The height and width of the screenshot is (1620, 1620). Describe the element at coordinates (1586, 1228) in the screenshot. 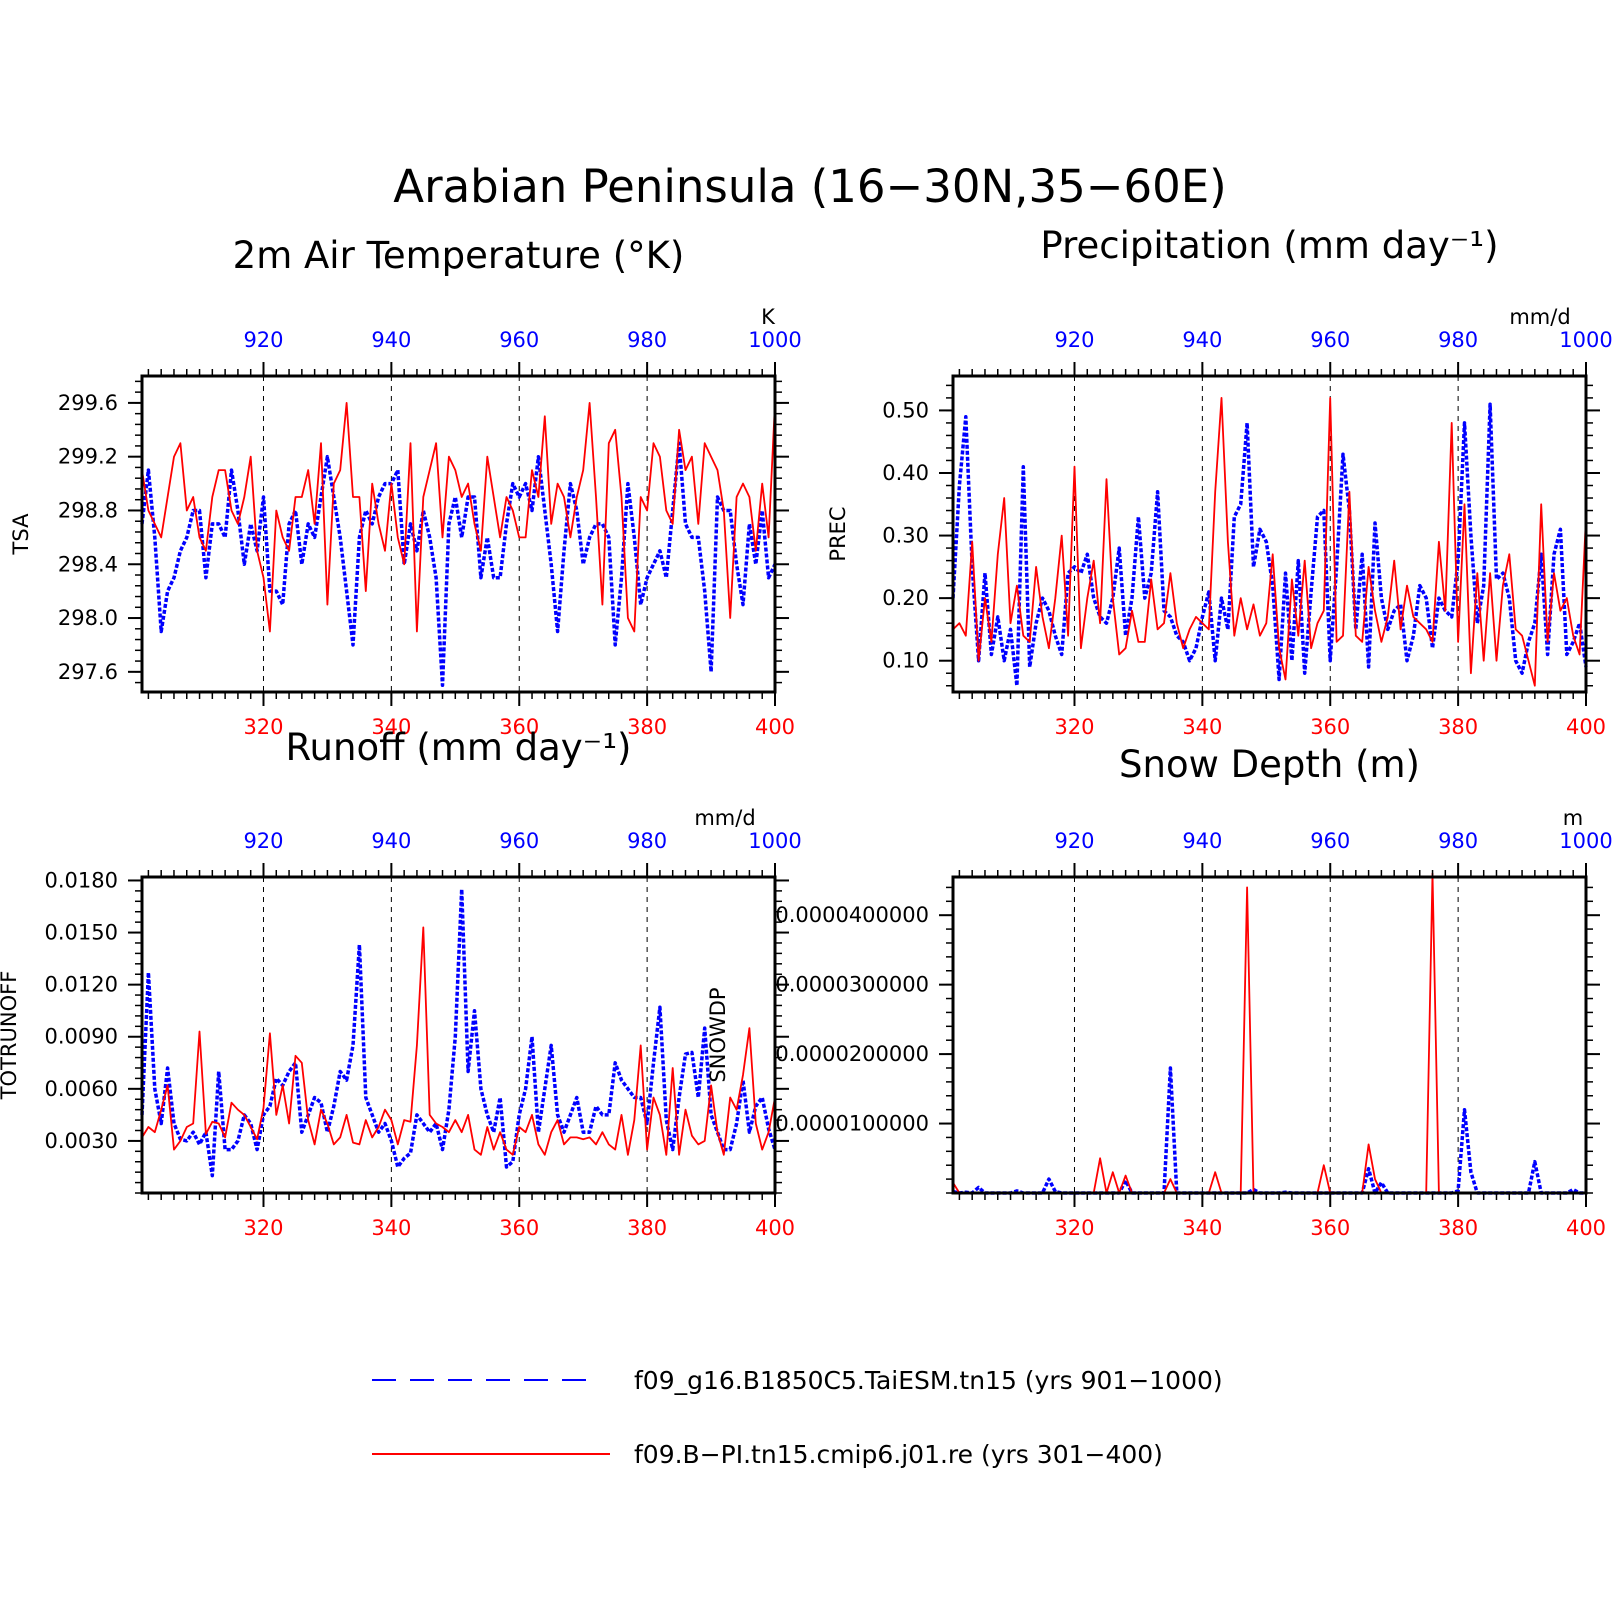

I see `snowdp-x-bottom-tick-label: 400` at that location.